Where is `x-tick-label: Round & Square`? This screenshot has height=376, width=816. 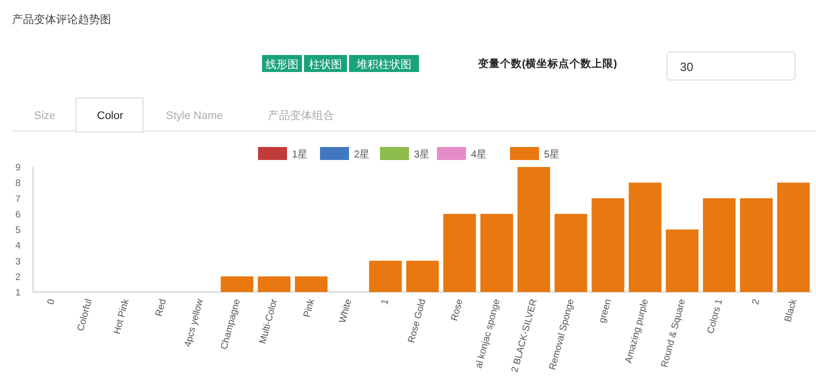
x-tick-label: Round & Square is located at coordinates (673, 333).